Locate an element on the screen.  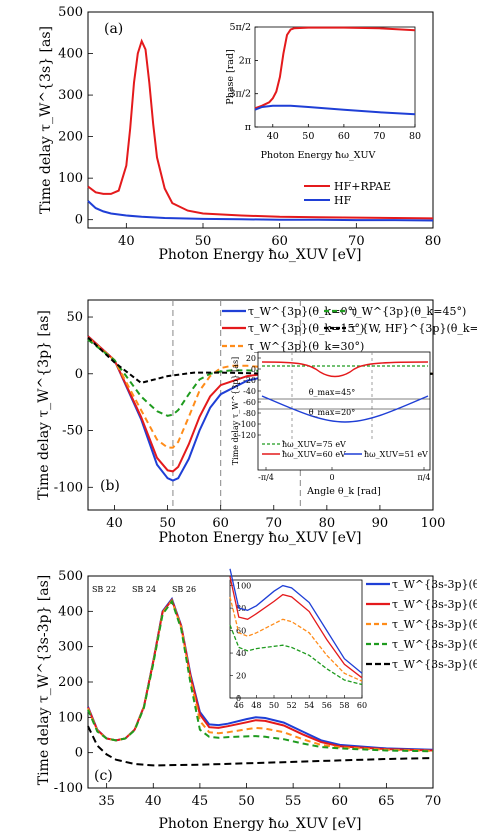
panel-a-legend: HF+RPAE HF is located at coordinates (347, 193).